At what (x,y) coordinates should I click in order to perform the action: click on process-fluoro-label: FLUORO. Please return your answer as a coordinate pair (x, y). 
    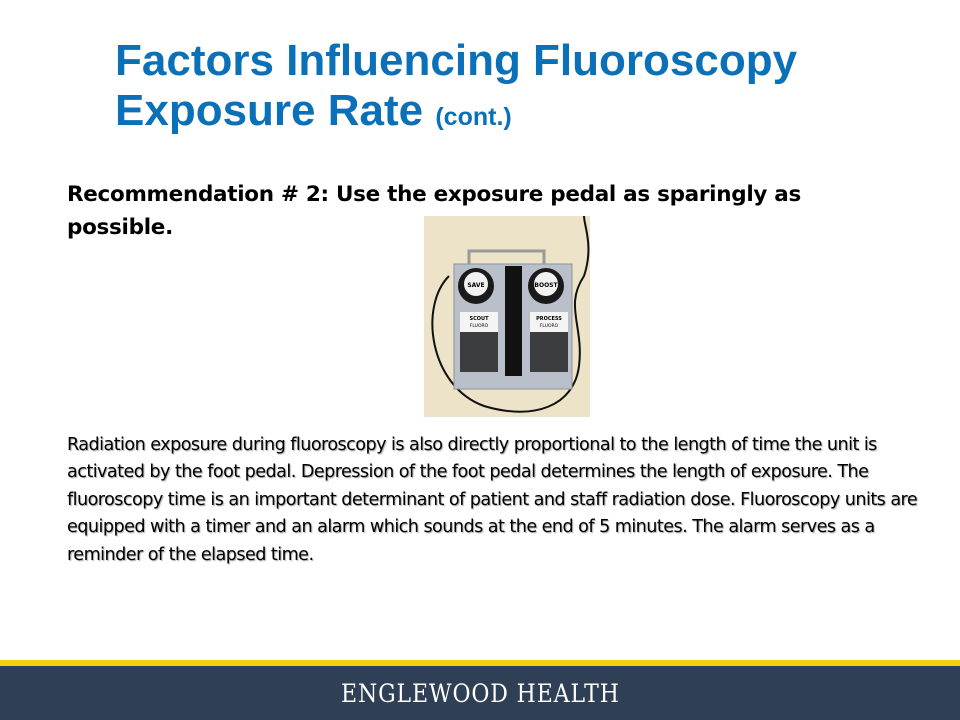
    Looking at the image, I should click on (549, 326).